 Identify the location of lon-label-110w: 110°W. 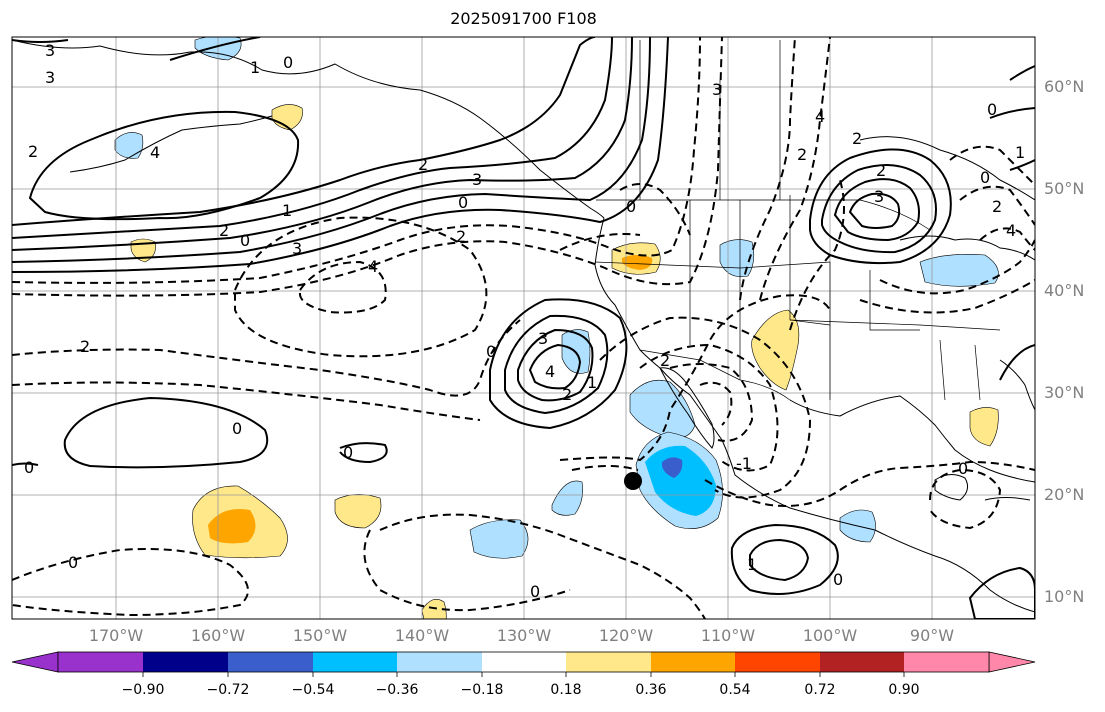
(728, 635).